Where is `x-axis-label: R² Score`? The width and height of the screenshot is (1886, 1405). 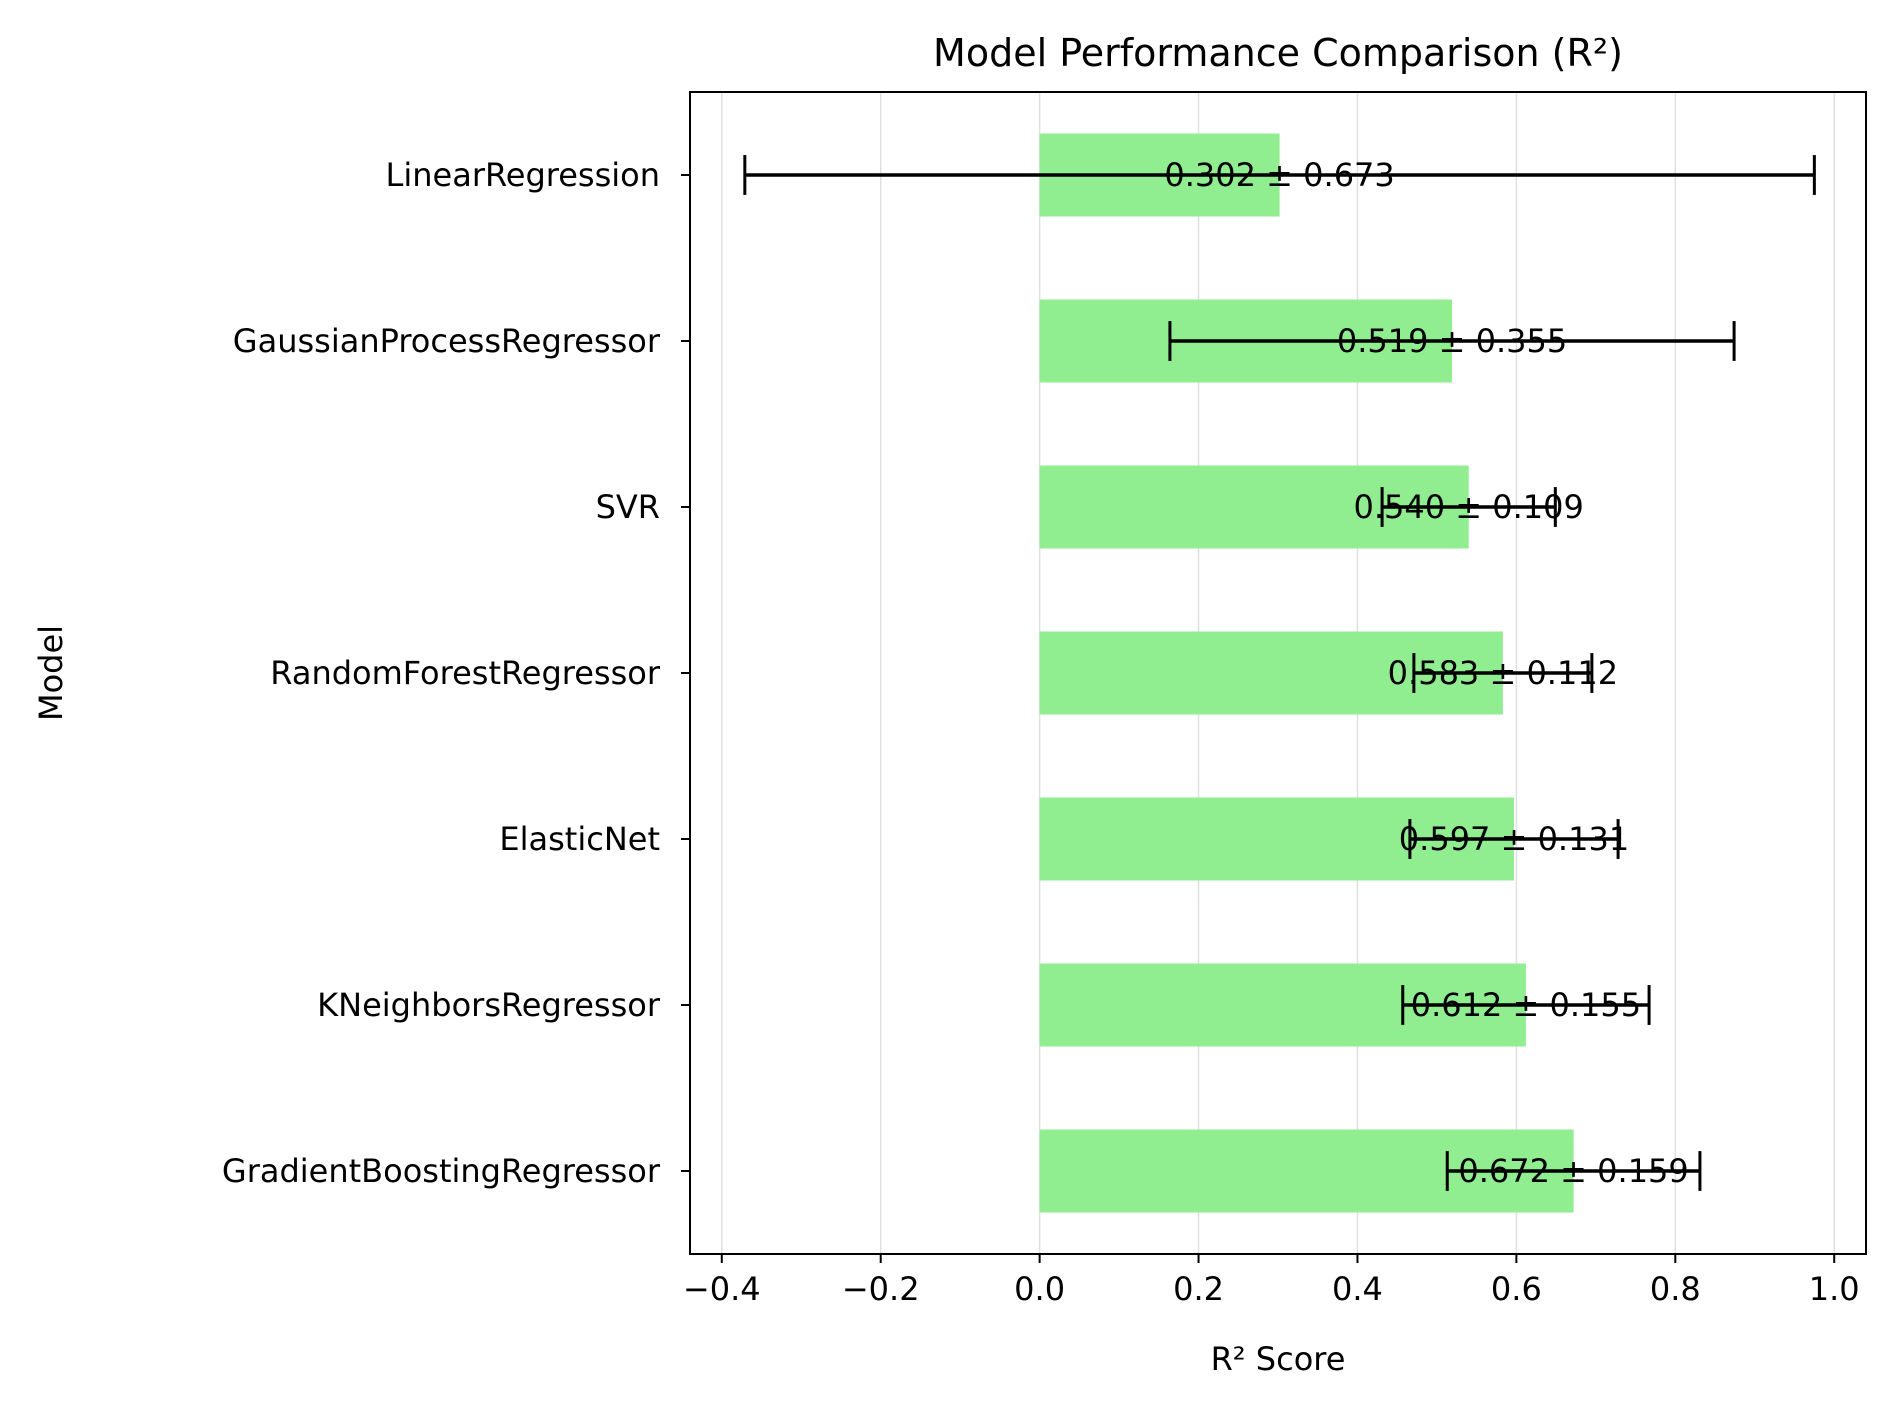
x-axis-label: R² Score is located at coordinates (1278, 1359).